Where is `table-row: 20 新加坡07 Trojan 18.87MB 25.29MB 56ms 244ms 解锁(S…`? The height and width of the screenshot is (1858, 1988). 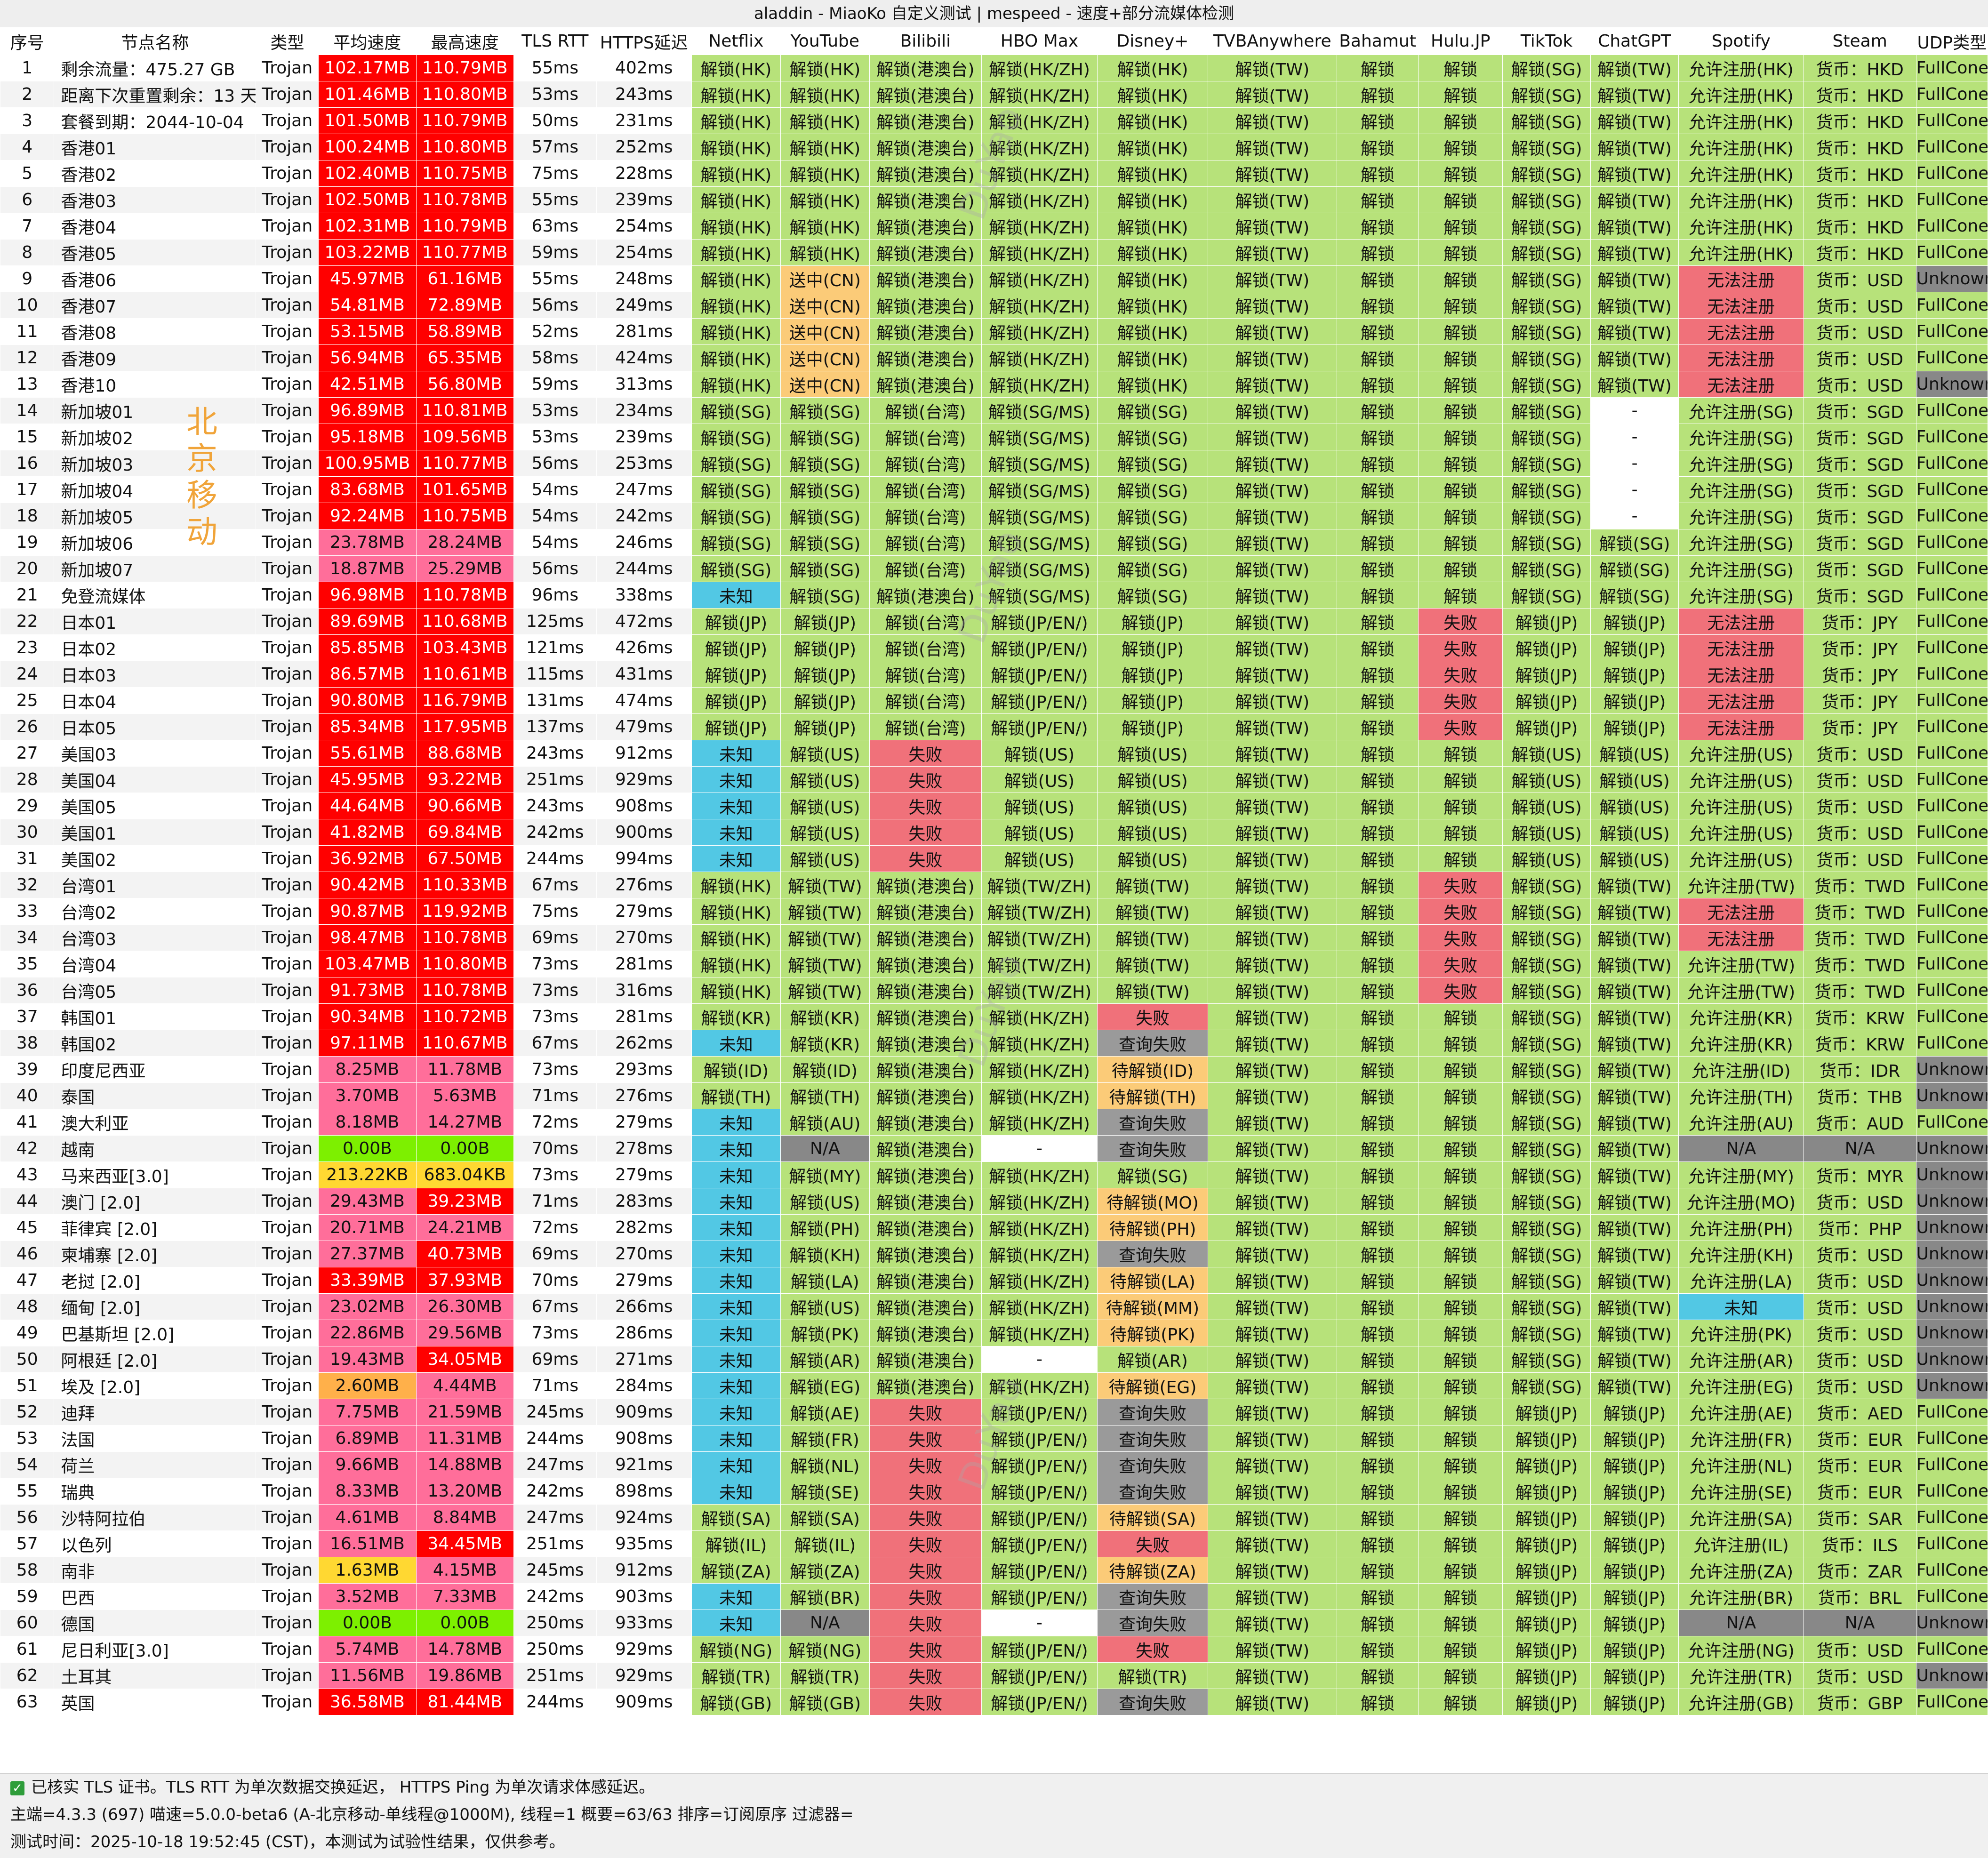
table-row: 20 新加坡07 Trojan 18.87MB 25.29MB 56ms 244ms 解锁(S… is located at coordinates (994, 568).